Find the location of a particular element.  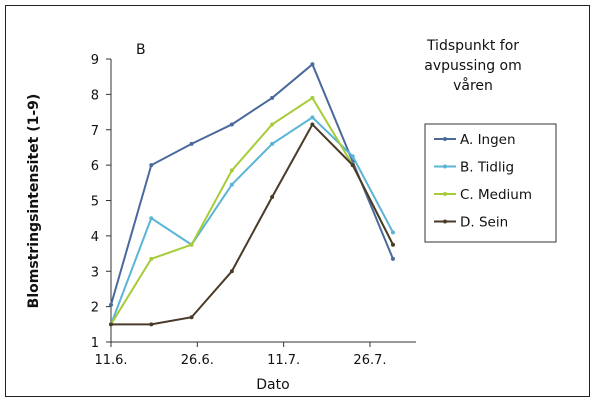

y-tick-label: 7 is located at coordinates (95, 131).